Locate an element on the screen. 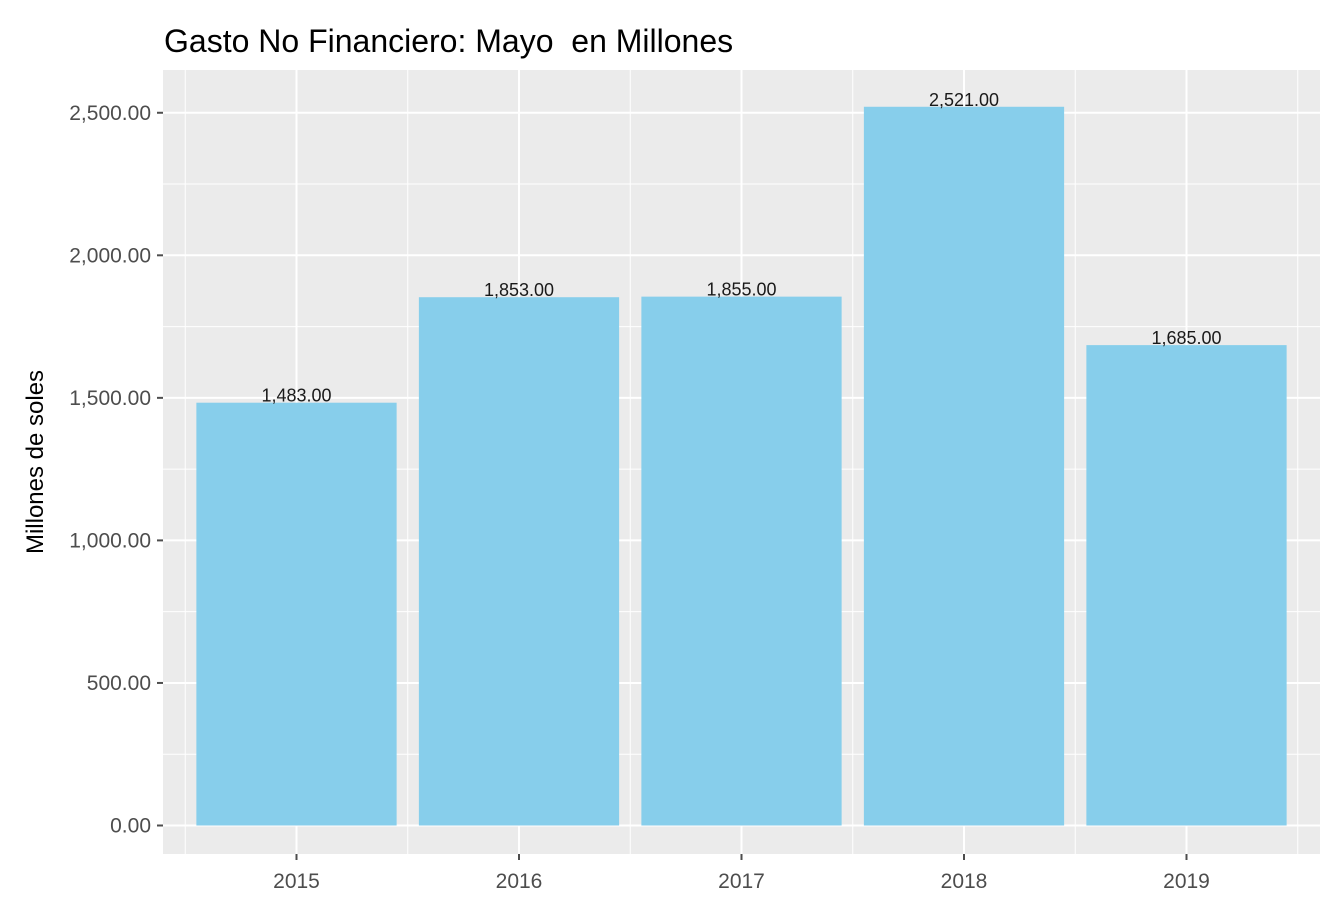 The height and width of the screenshot is (913, 1320). x-tick-label: 2016 is located at coordinates (519, 881).